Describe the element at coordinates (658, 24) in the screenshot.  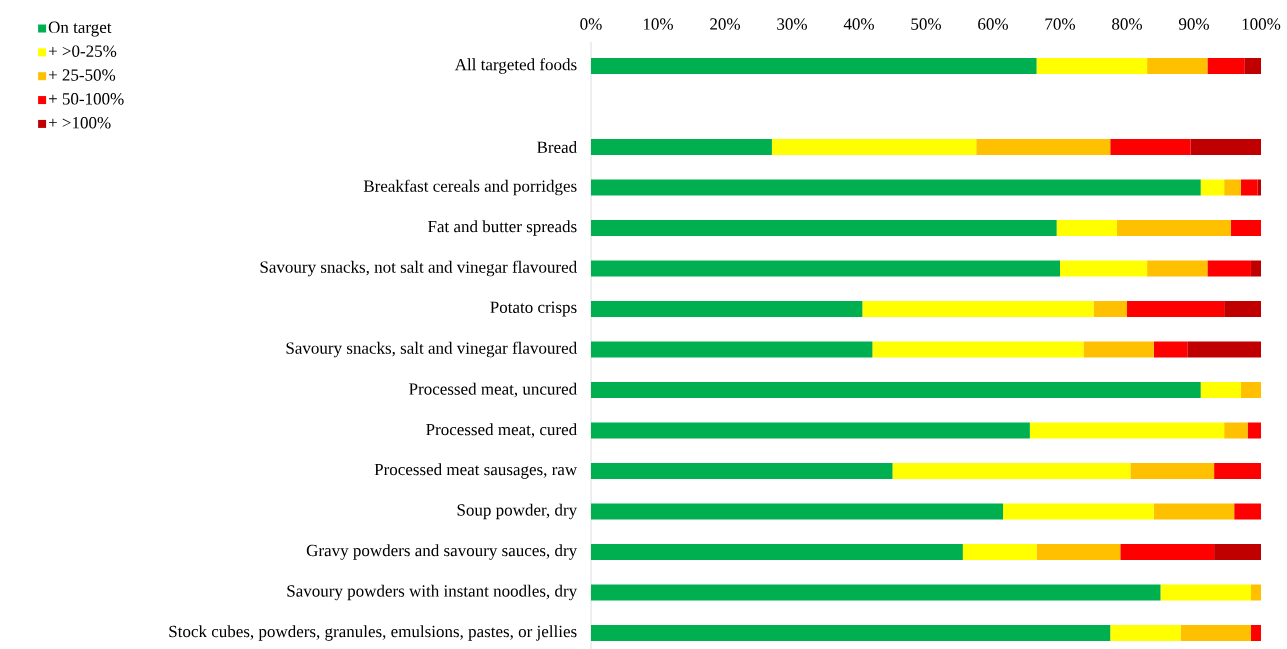
I see `x-tick-label: 10%` at that location.